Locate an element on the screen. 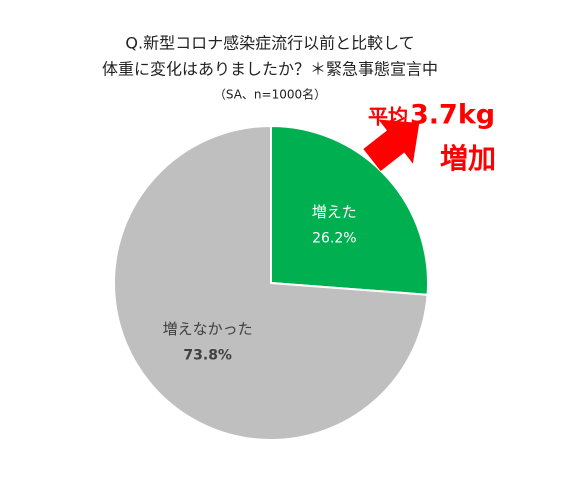 This screenshot has width=578, height=482. annotation-suffix: 増加 is located at coordinates (468, 158).